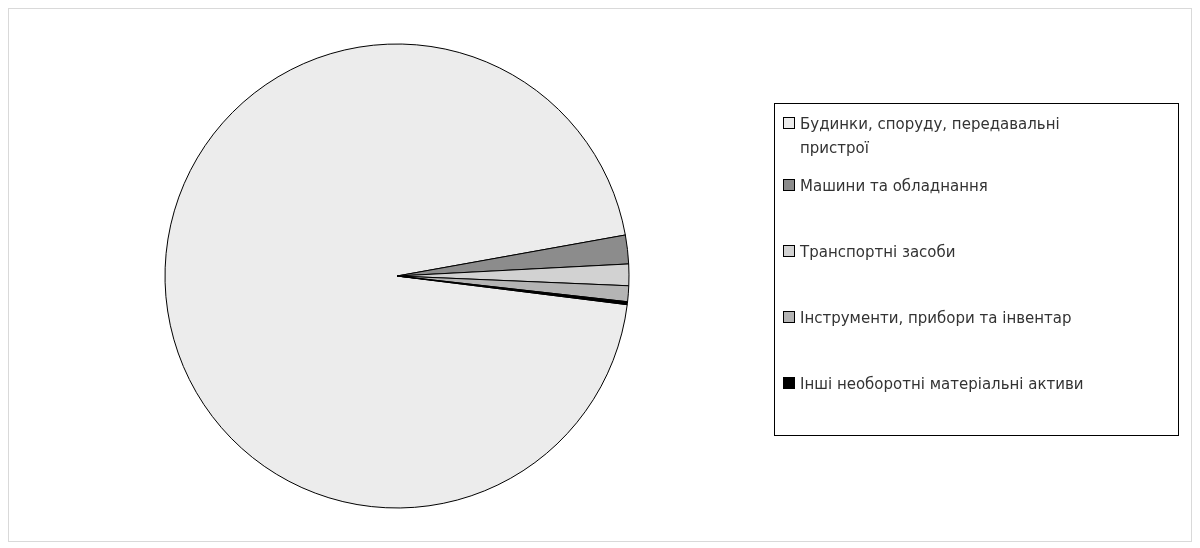  I want to click on legend-label: Машини та обладнання, so click(894, 186).